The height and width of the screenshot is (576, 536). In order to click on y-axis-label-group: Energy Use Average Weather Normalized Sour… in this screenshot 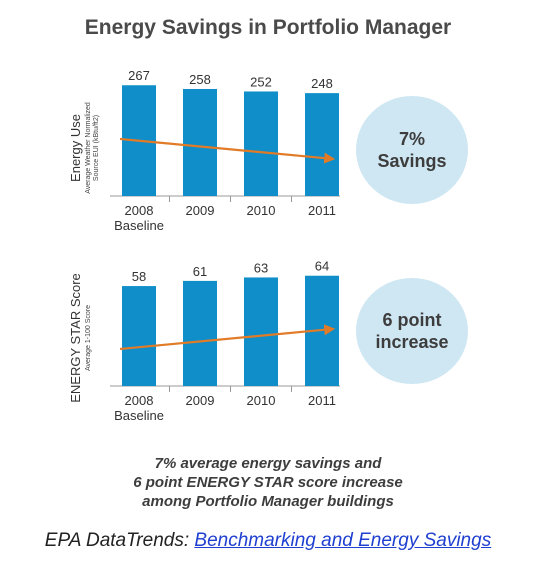, I will do `click(84, 148)`.